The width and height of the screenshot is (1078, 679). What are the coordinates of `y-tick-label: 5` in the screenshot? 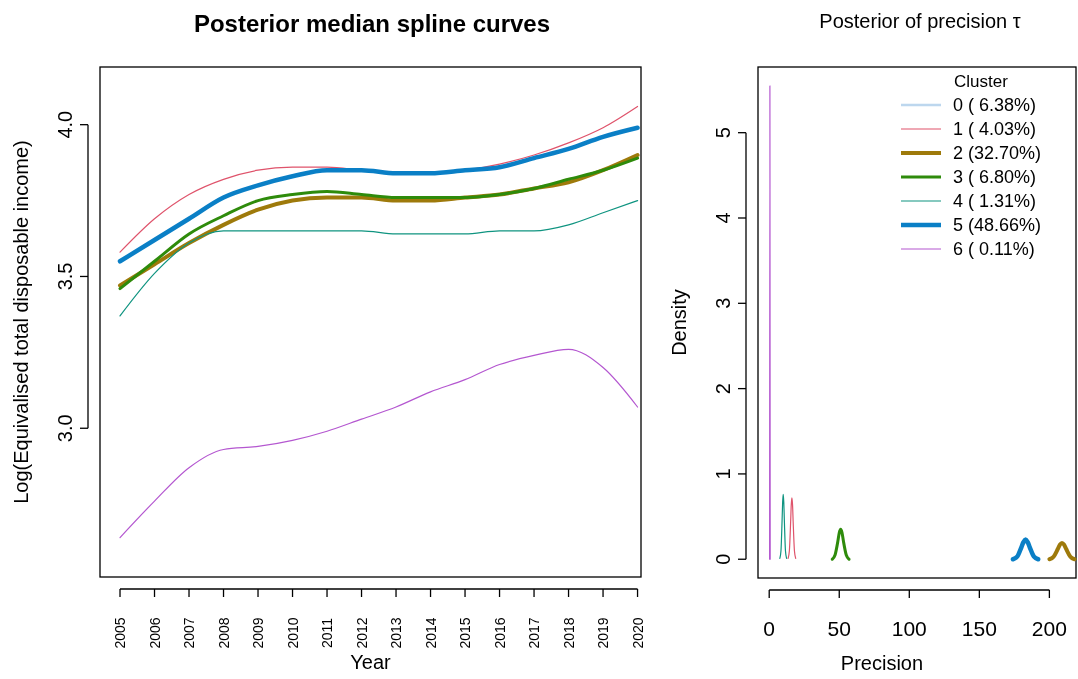 It's located at (723, 133).